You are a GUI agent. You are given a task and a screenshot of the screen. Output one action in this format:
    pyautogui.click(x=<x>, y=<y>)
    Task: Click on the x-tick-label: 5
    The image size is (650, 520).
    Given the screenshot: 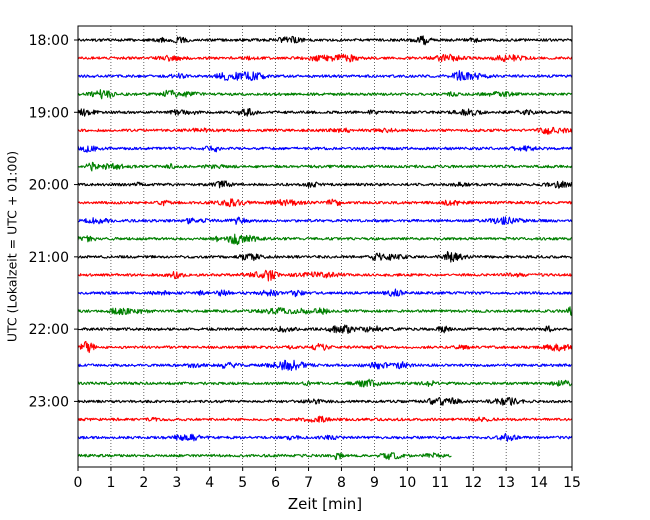 What is the action you would take?
    pyautogui.click(x=242, y=483)
    